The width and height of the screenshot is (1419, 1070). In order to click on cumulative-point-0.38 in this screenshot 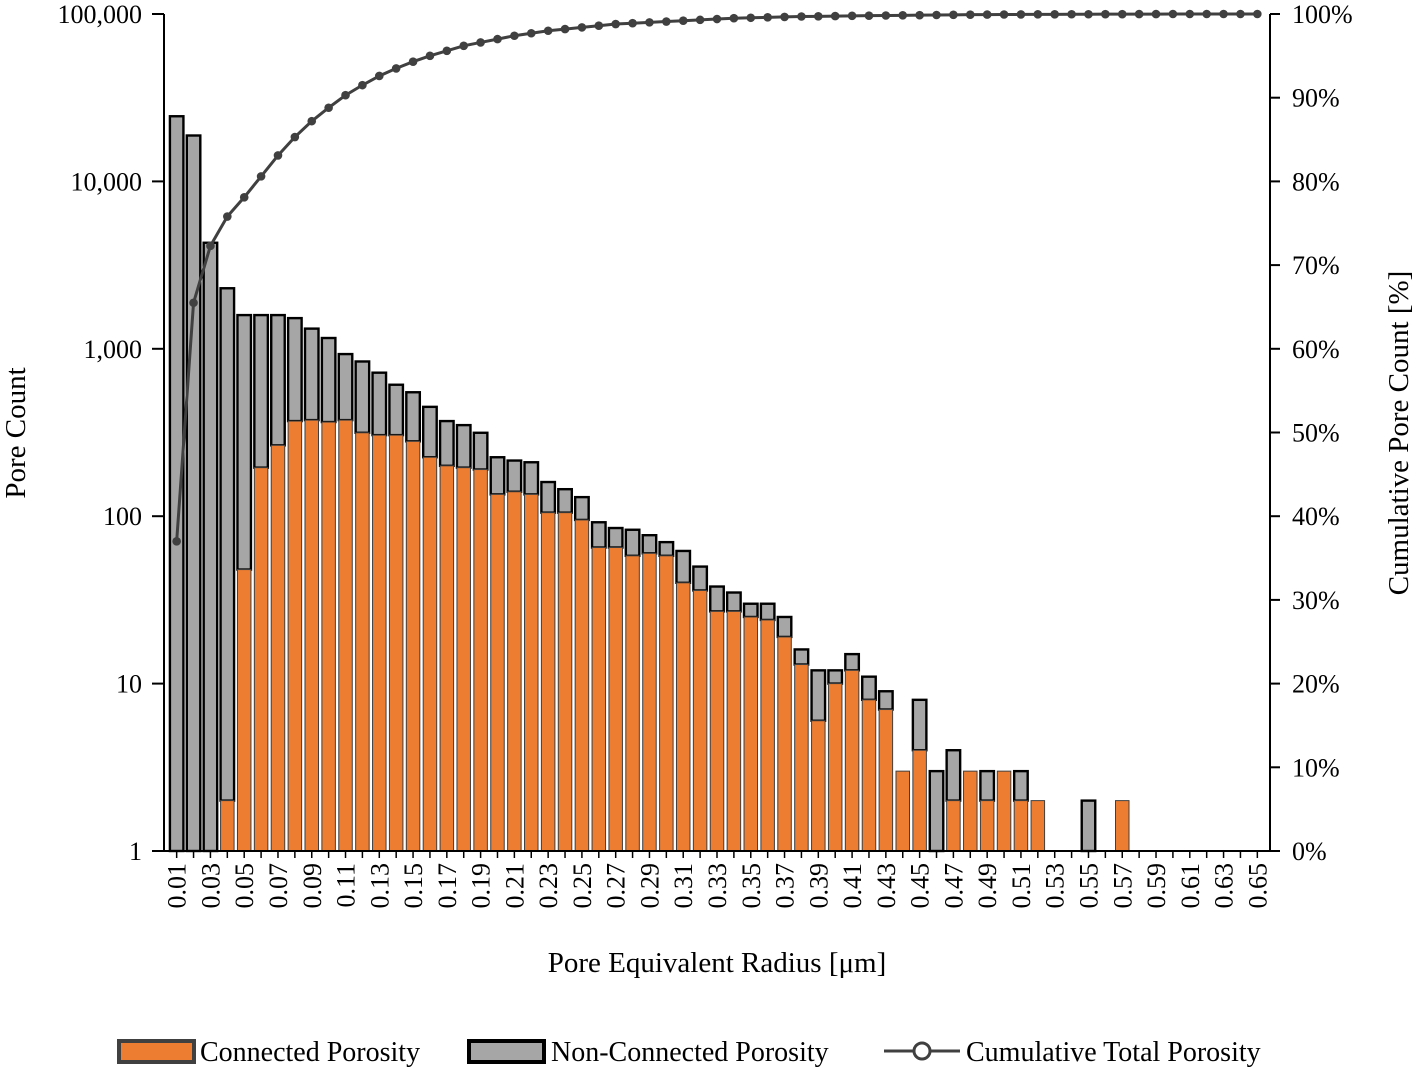, I will do `click(801, 16)`.